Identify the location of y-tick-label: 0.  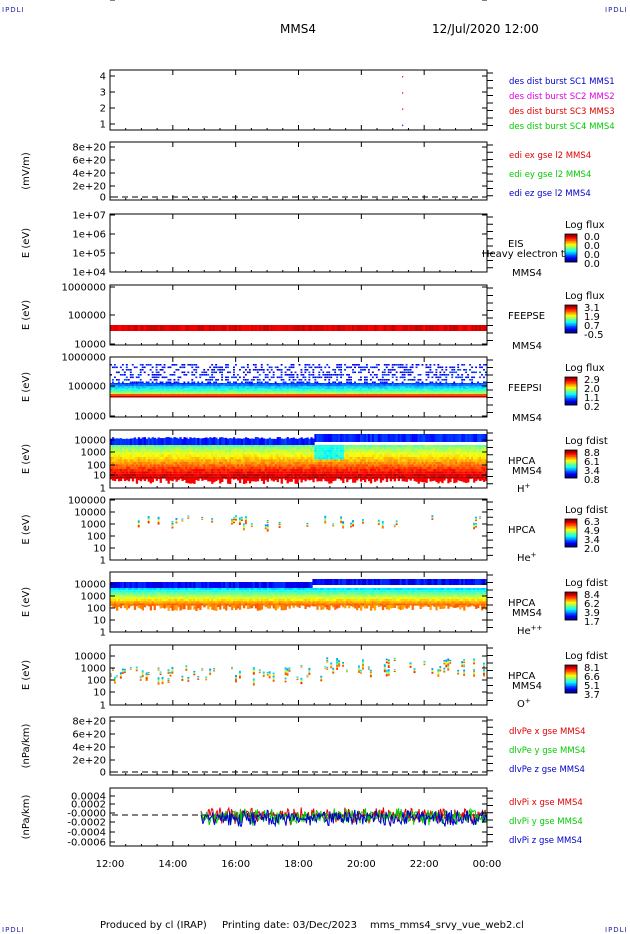
(103, 198).